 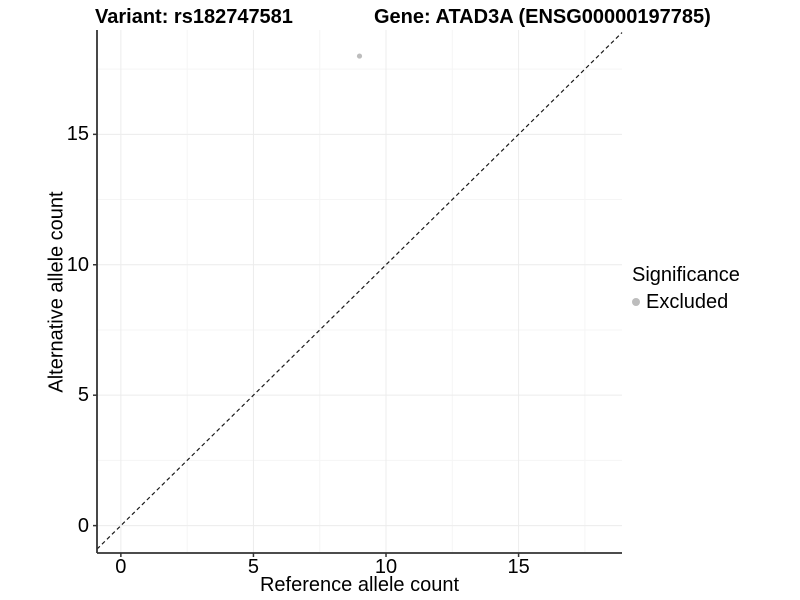 What do you see at coordinates (518, 567) in the screenshot?
I see `x-tick-label: 15` at bounding box center [518, 567].